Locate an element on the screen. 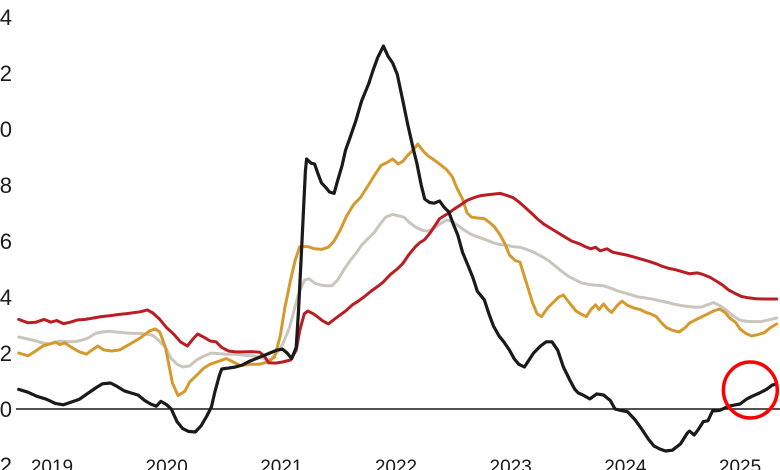 The image size is (780, 470). highlight-circle-annotation is located at coordinates (750, 390).